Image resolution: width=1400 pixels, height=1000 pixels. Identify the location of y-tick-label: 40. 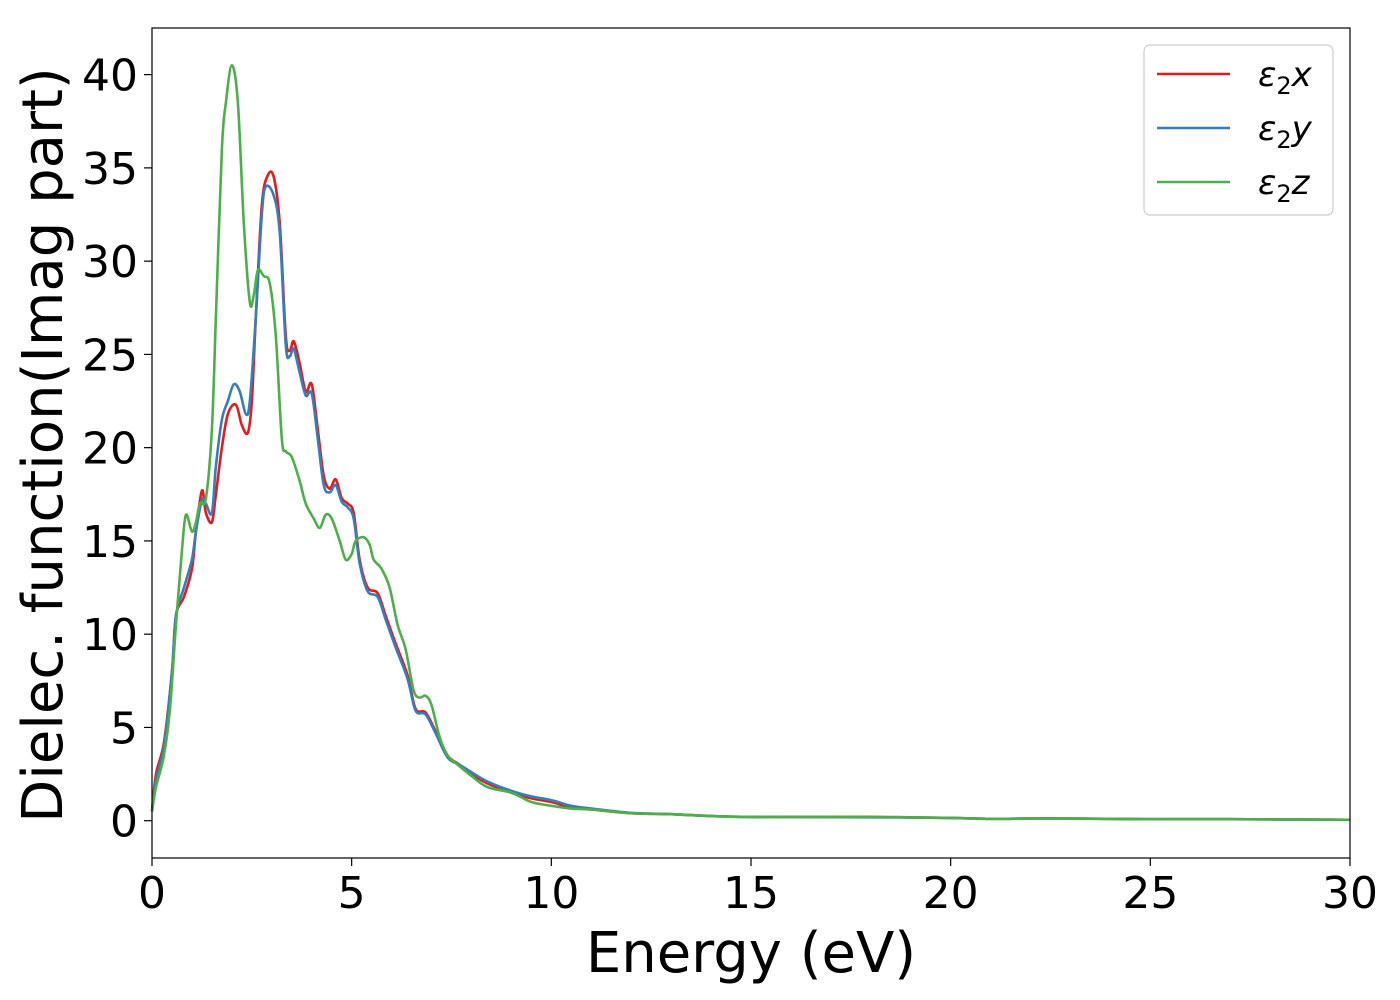
(110, 76).